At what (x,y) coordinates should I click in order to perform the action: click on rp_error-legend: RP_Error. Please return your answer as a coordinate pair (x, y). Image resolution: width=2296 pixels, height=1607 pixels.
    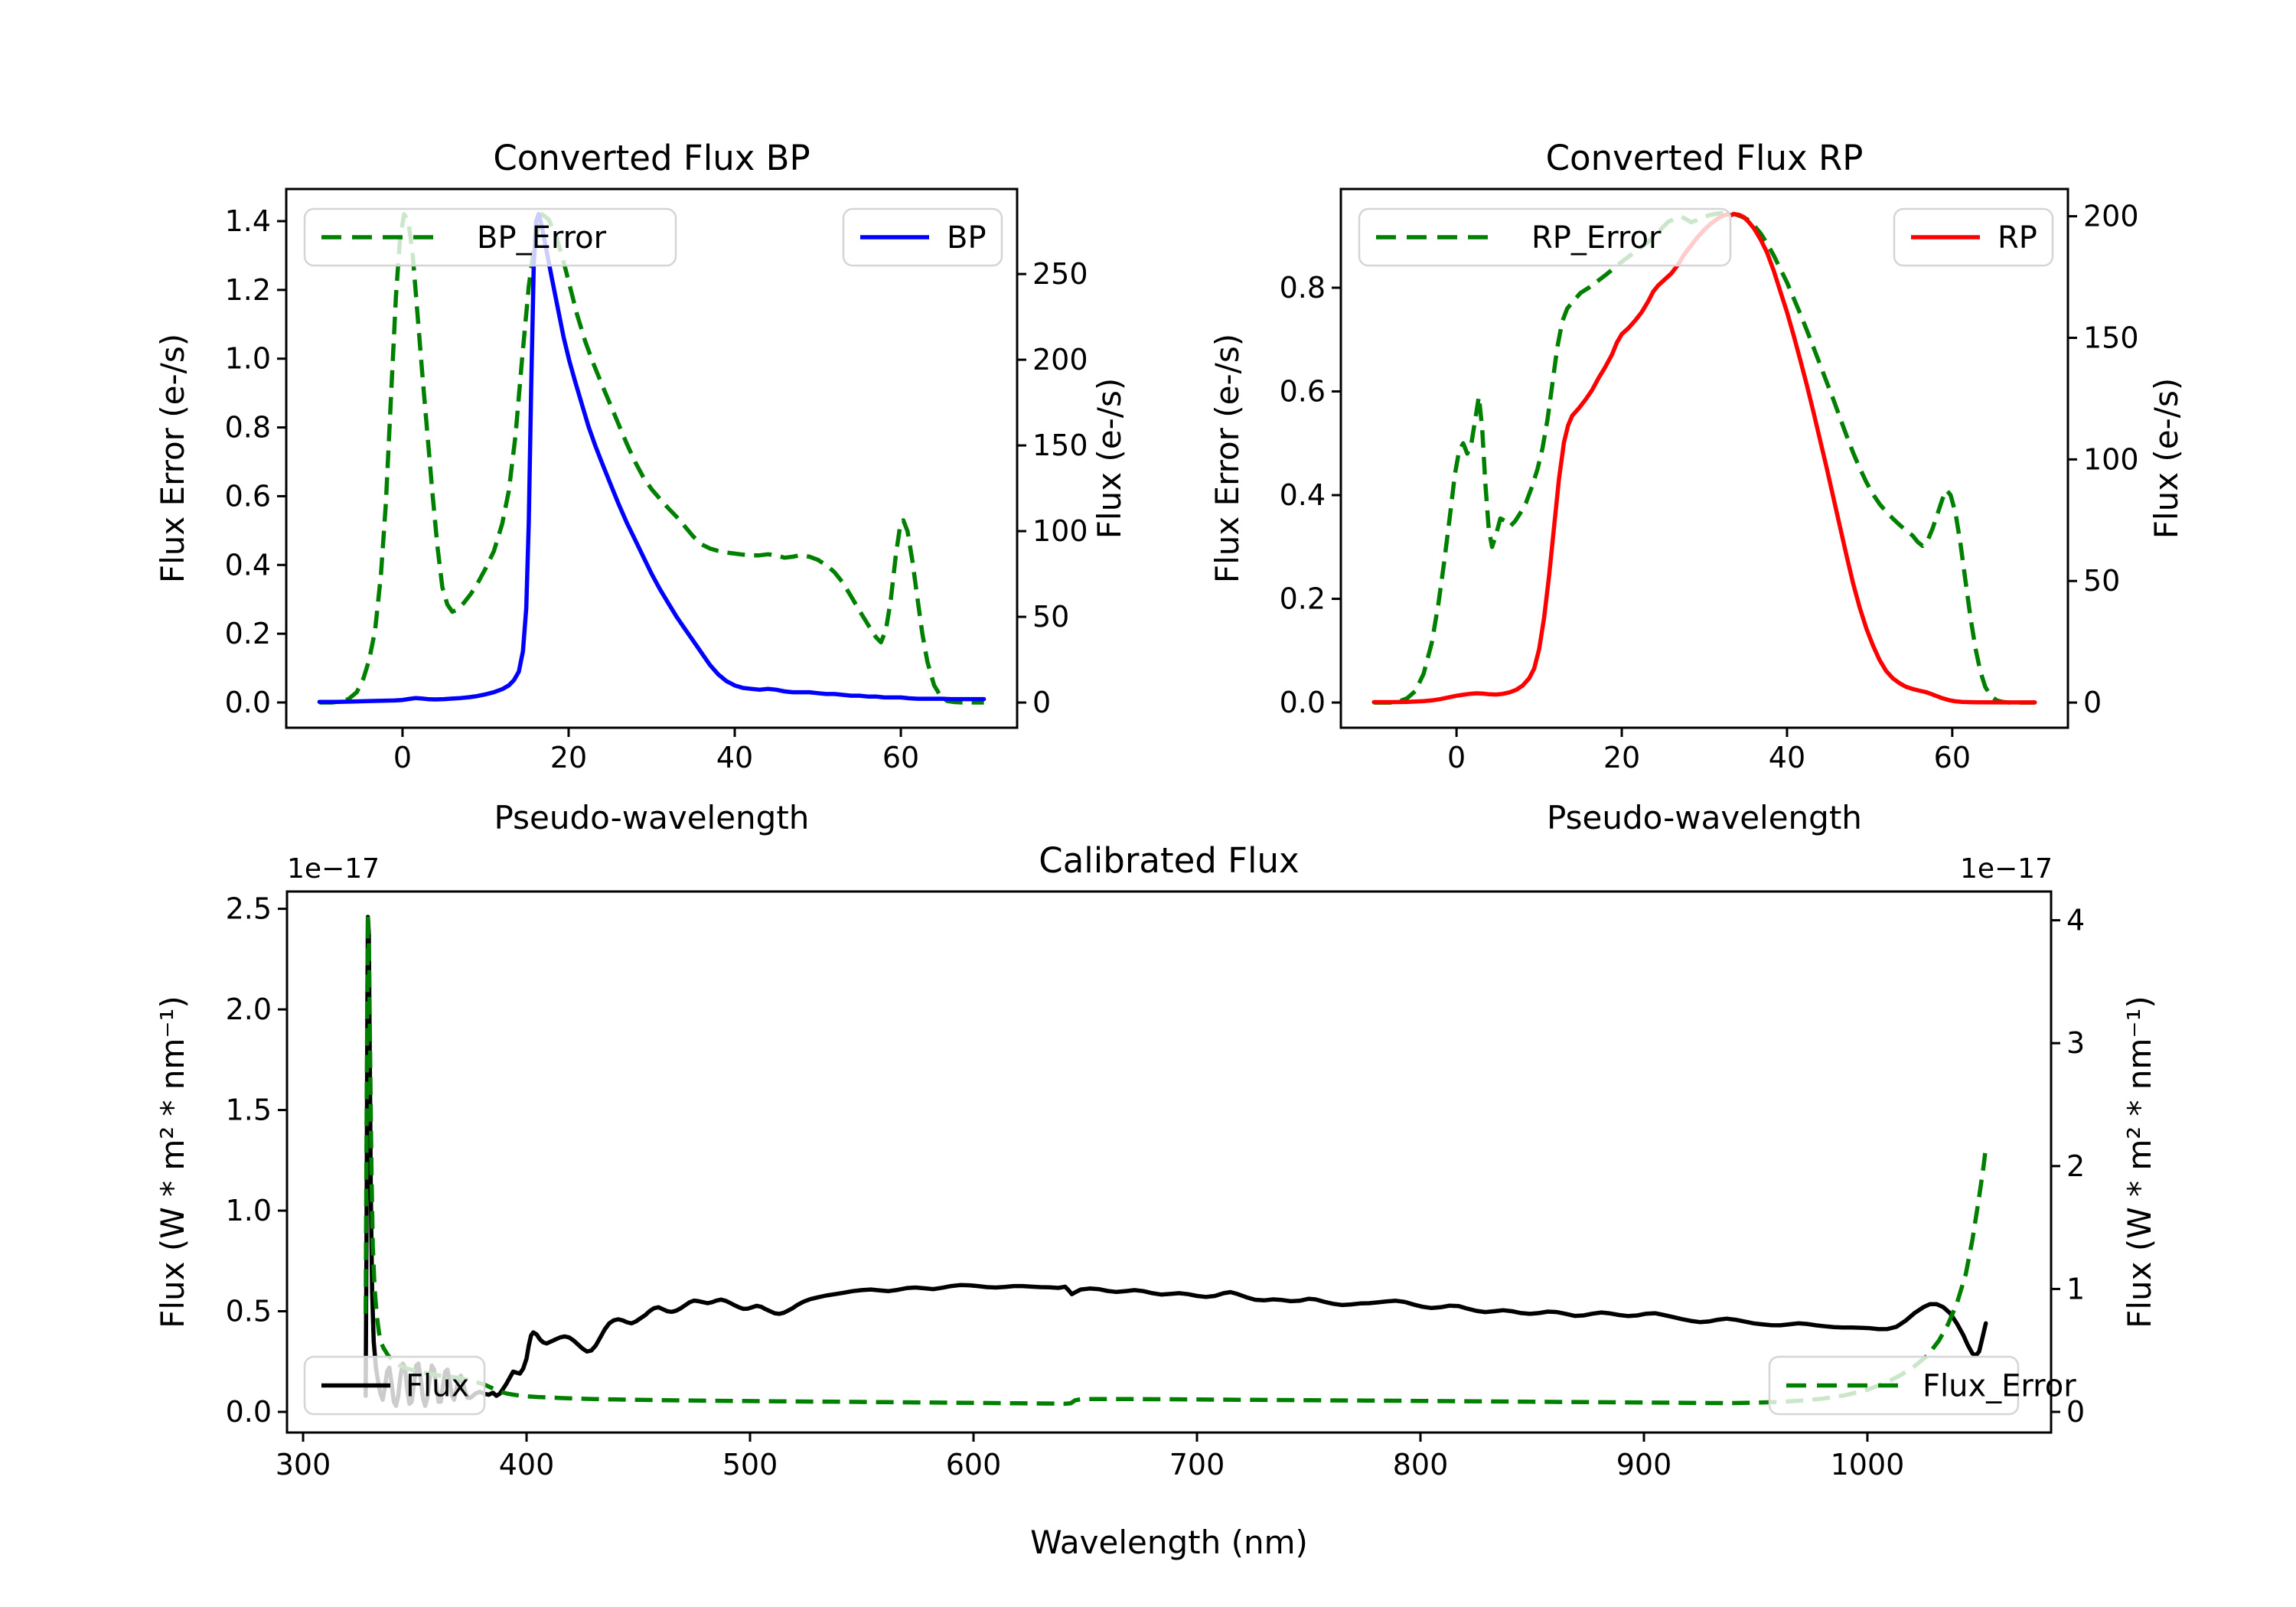
    Looking at the image, I should click on (1545, 237).